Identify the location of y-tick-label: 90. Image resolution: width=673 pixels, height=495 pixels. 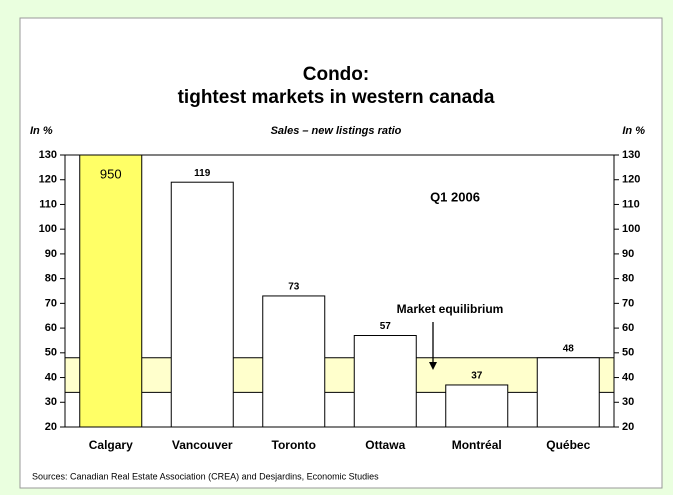
(51, 254).